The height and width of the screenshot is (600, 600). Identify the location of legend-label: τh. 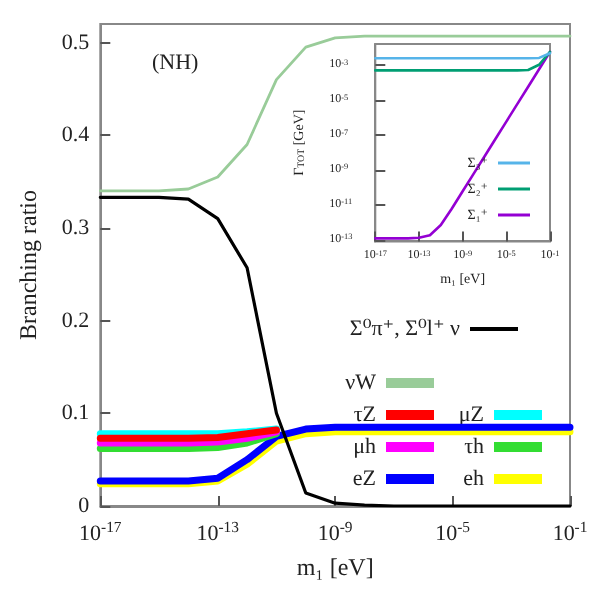
(474, 447).